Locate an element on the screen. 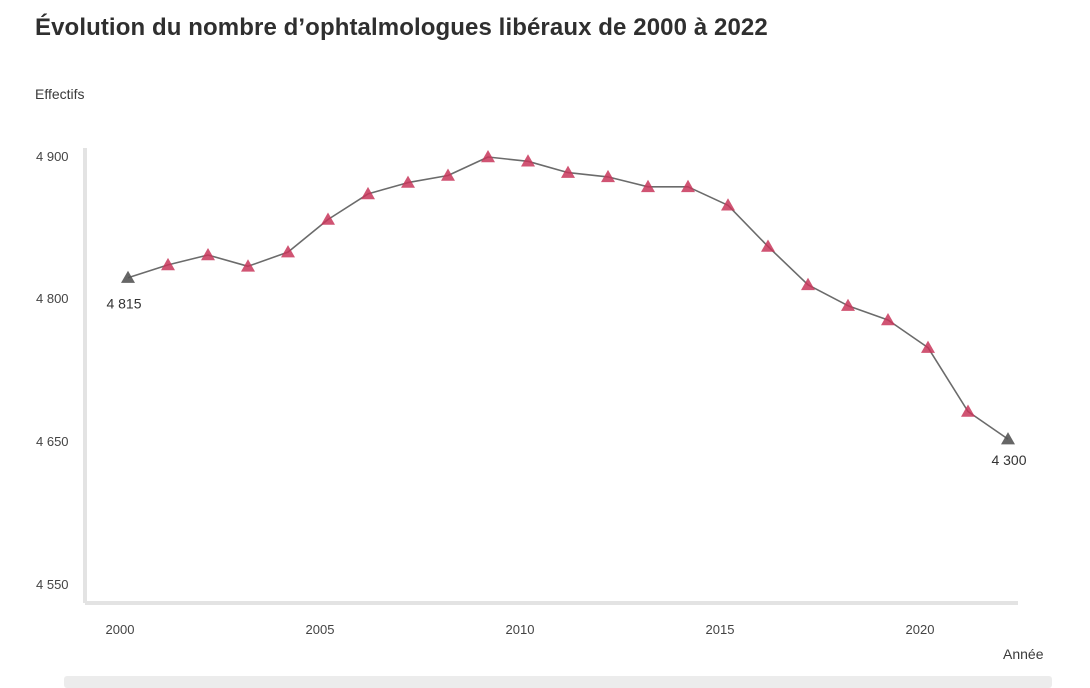  y-tick-label: 4 650 is located at coordinates (52, 441).